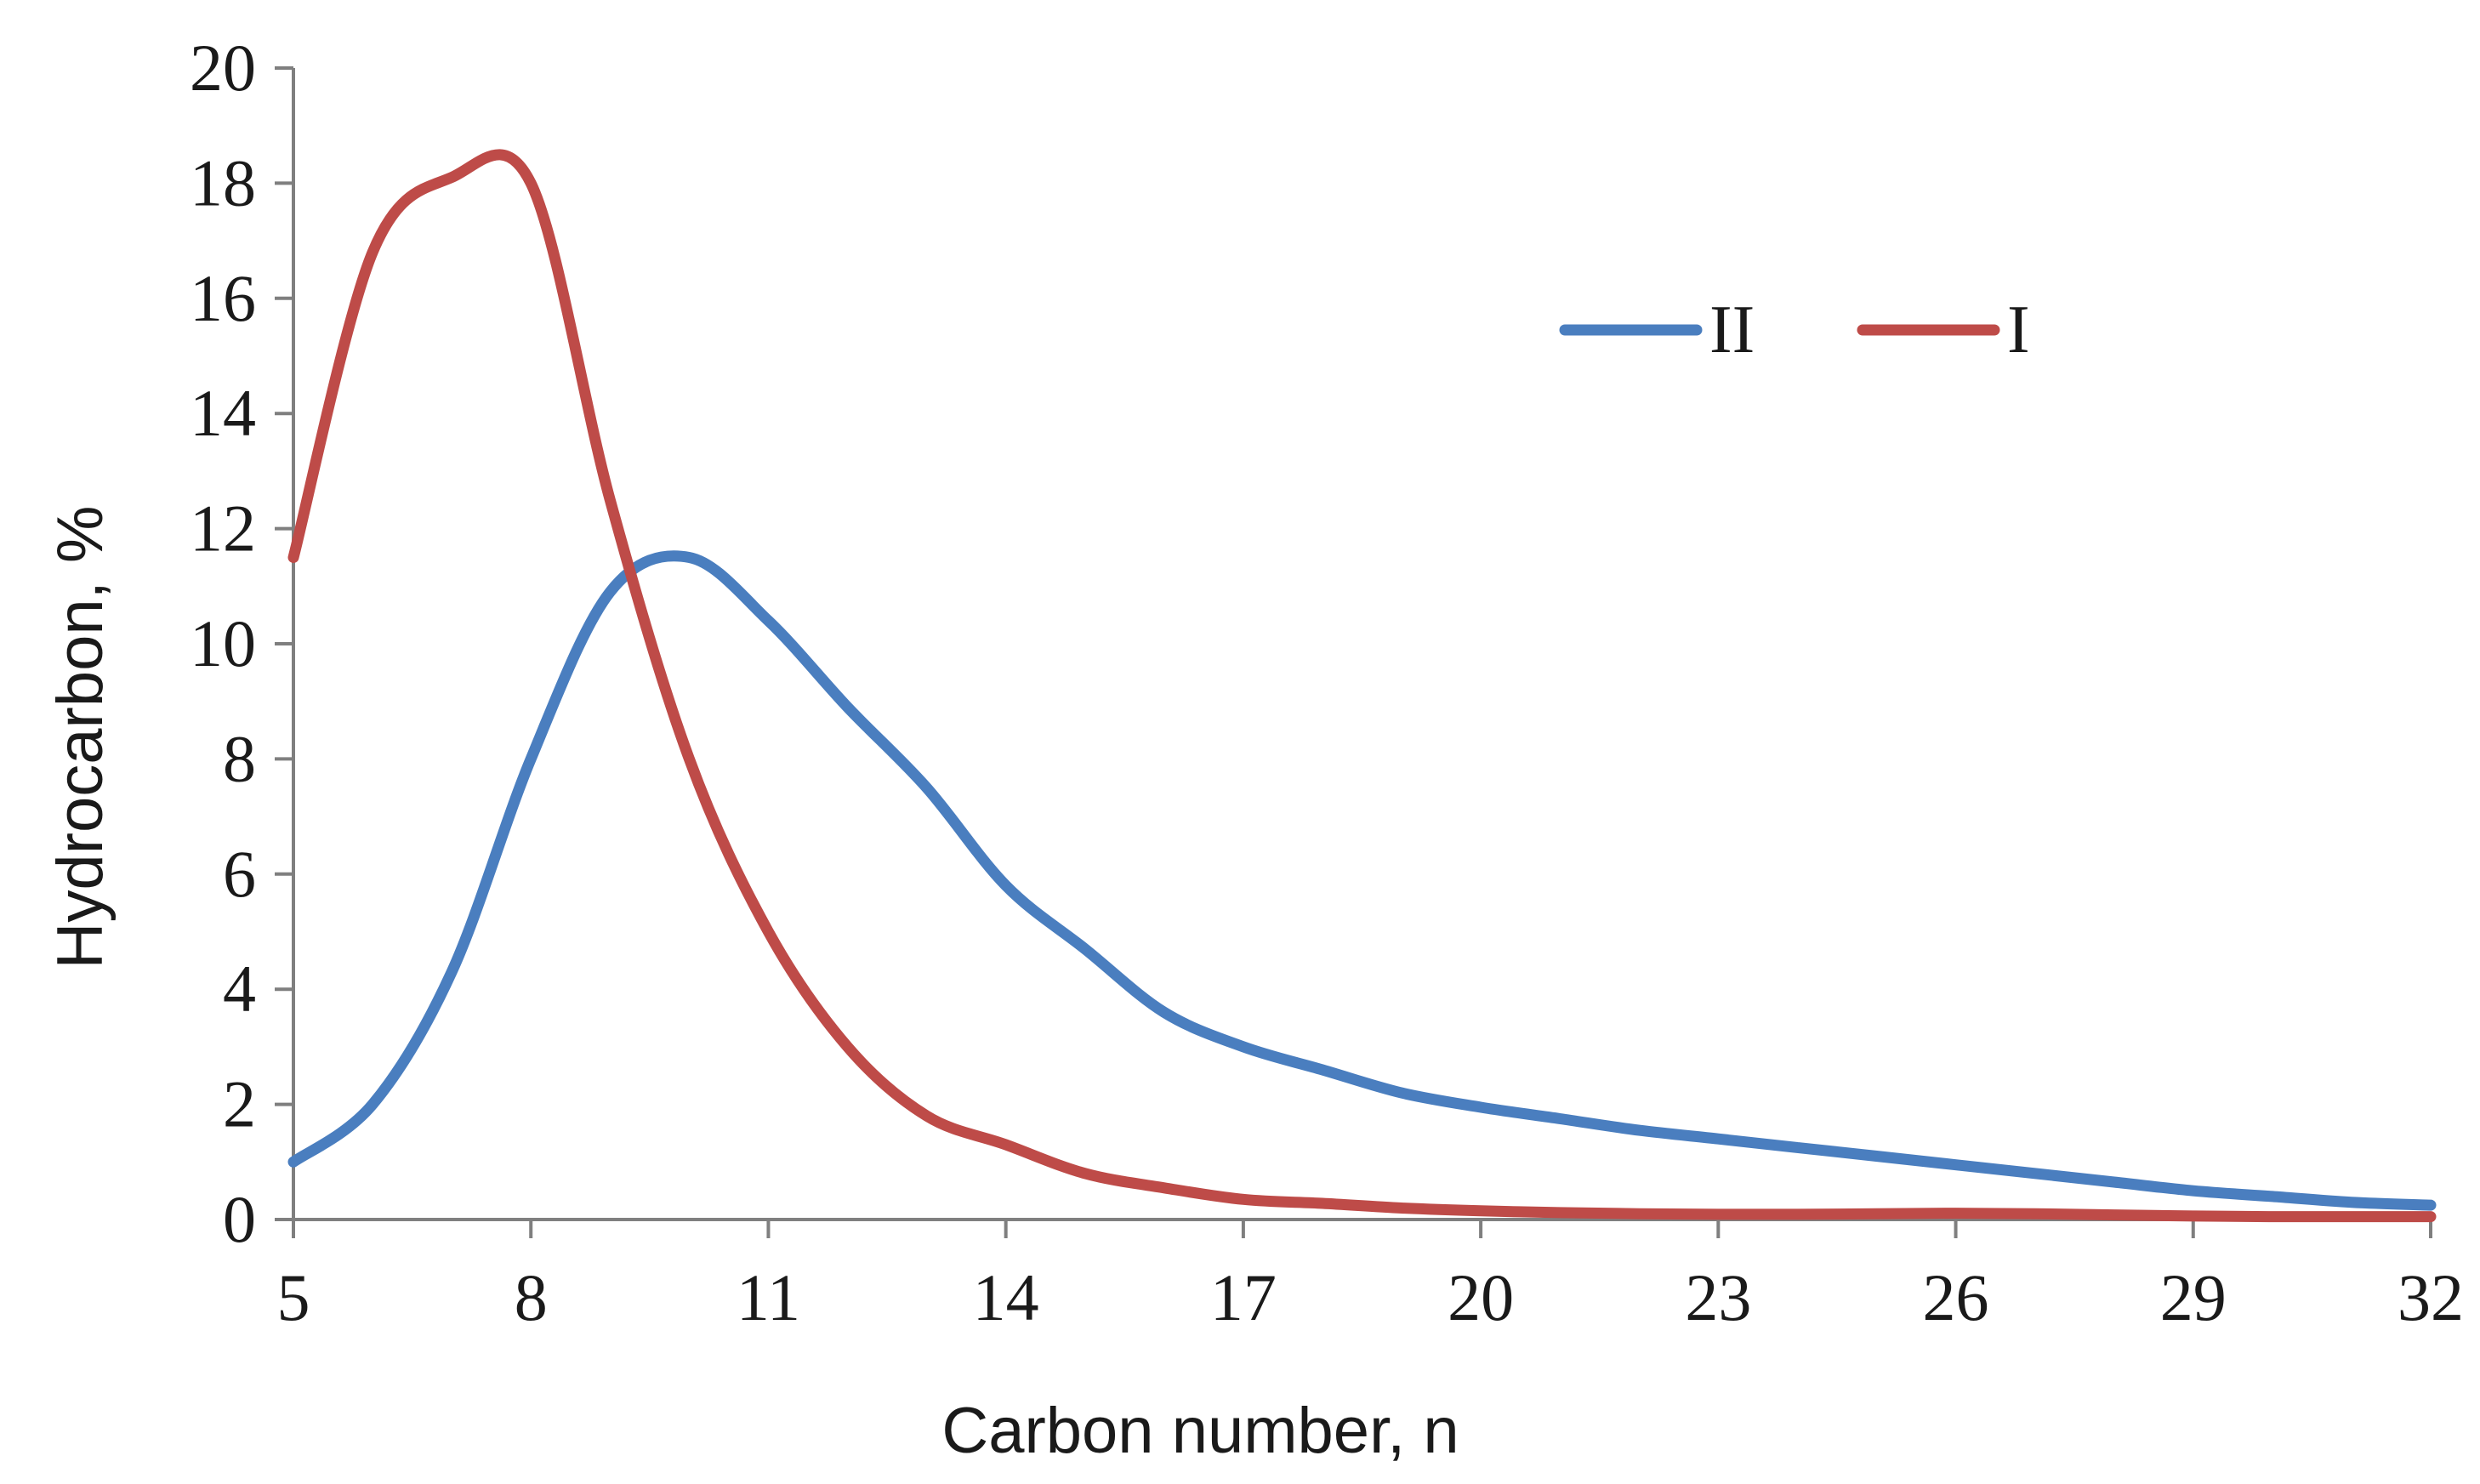  I want to click on x-tick-label: 5, so click(293, 1297).